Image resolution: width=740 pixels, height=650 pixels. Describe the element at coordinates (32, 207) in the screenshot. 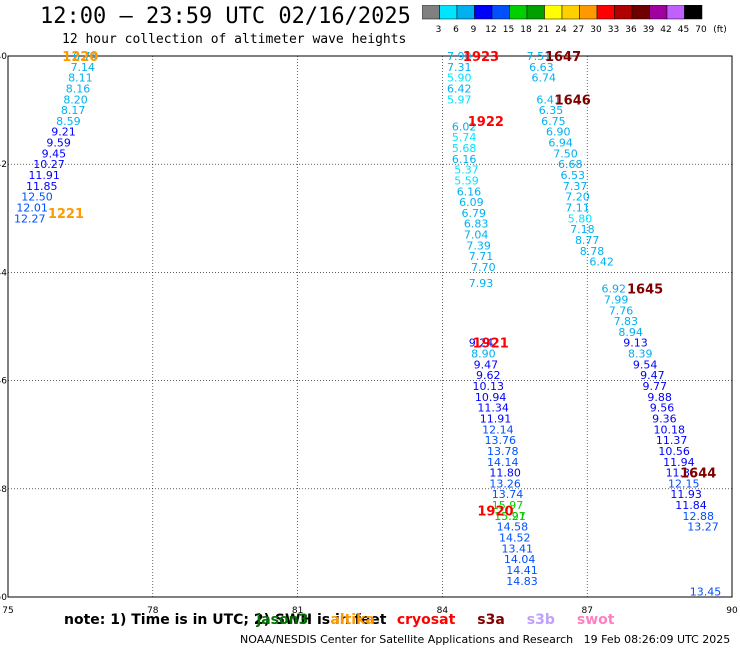

I see `wave-height-value: 12.01` at that location.